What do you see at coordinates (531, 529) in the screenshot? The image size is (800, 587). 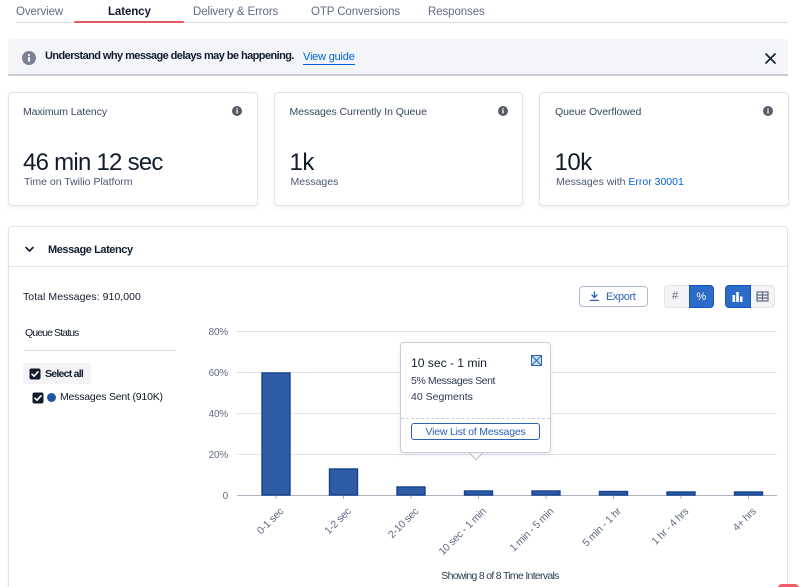 I see `svg-text: 1 min - 5 min` at bounding box center [531, 529].